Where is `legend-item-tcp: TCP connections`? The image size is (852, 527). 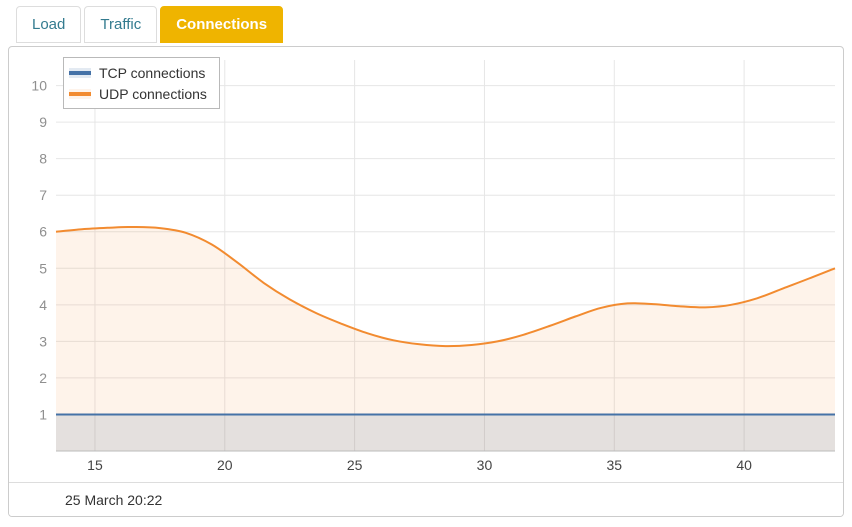
legend-item-tcp: TCP connections is located at coordinates (138, 72).